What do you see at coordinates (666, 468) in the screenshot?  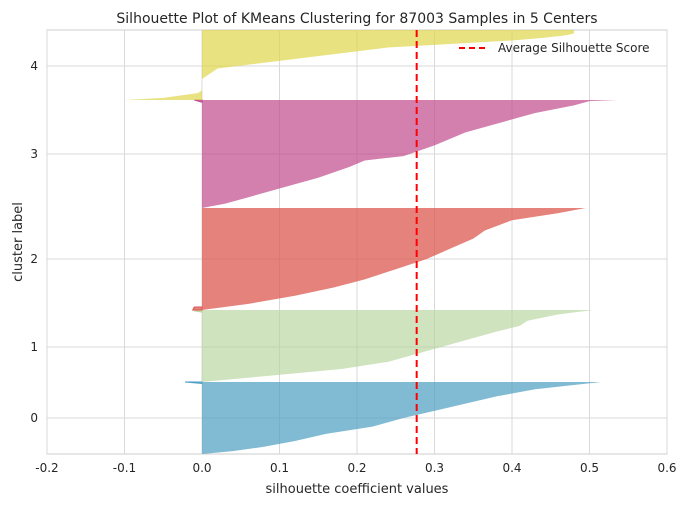 I see `x-tick-label: 0.6` at bounding box center [666, 468].